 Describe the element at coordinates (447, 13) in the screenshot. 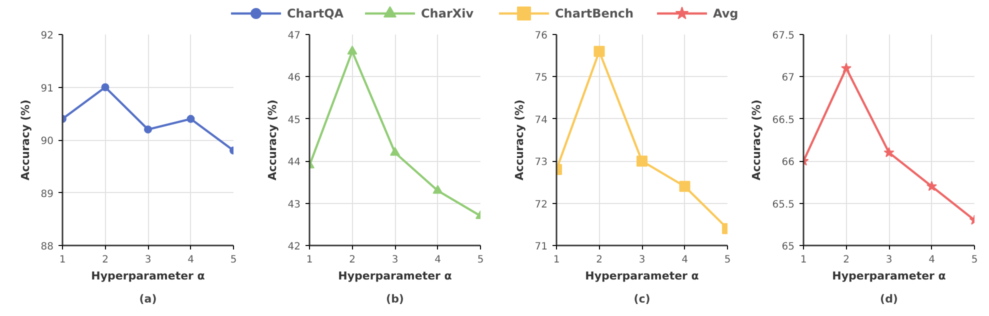

I see `legend-label: CharXiv` at that location.